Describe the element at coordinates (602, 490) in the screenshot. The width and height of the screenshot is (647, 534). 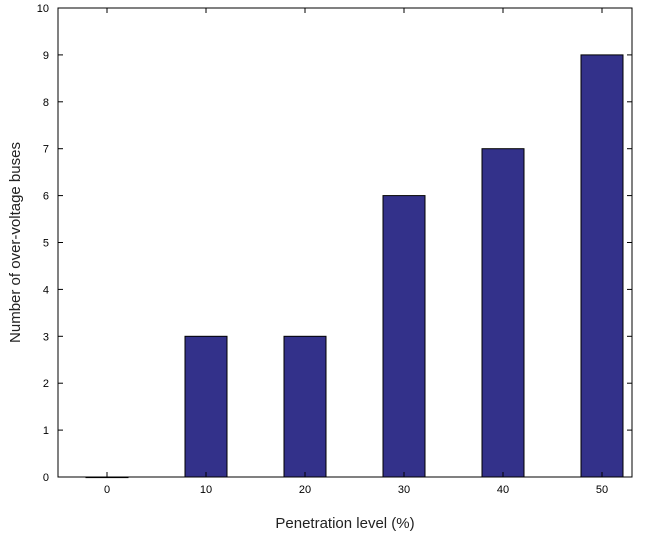
I see `x-tick-label: 50` at that location.